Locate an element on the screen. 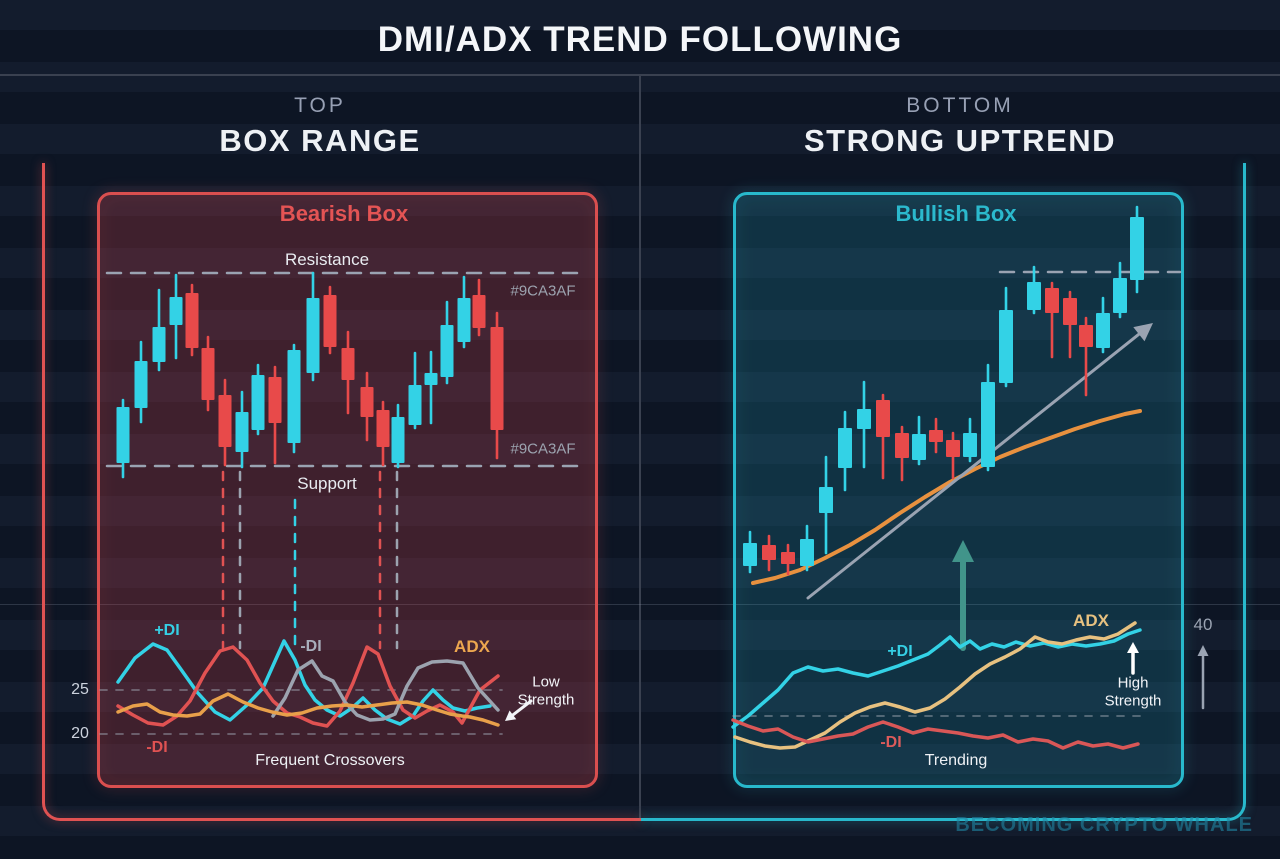  low-strength-callout: Low Strength is located at coordinates (546, 690).